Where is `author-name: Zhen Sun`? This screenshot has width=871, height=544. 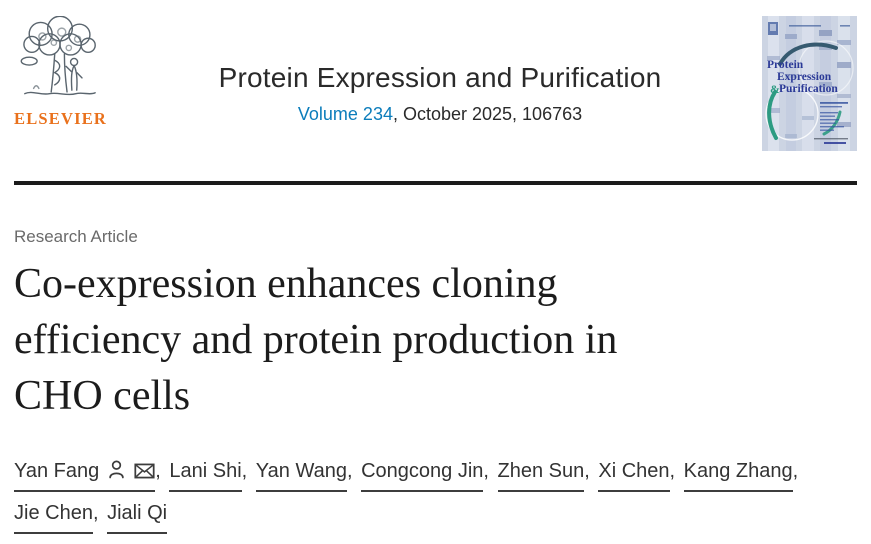 author-name: Zhen Sun is located at coordinates (541, 471).